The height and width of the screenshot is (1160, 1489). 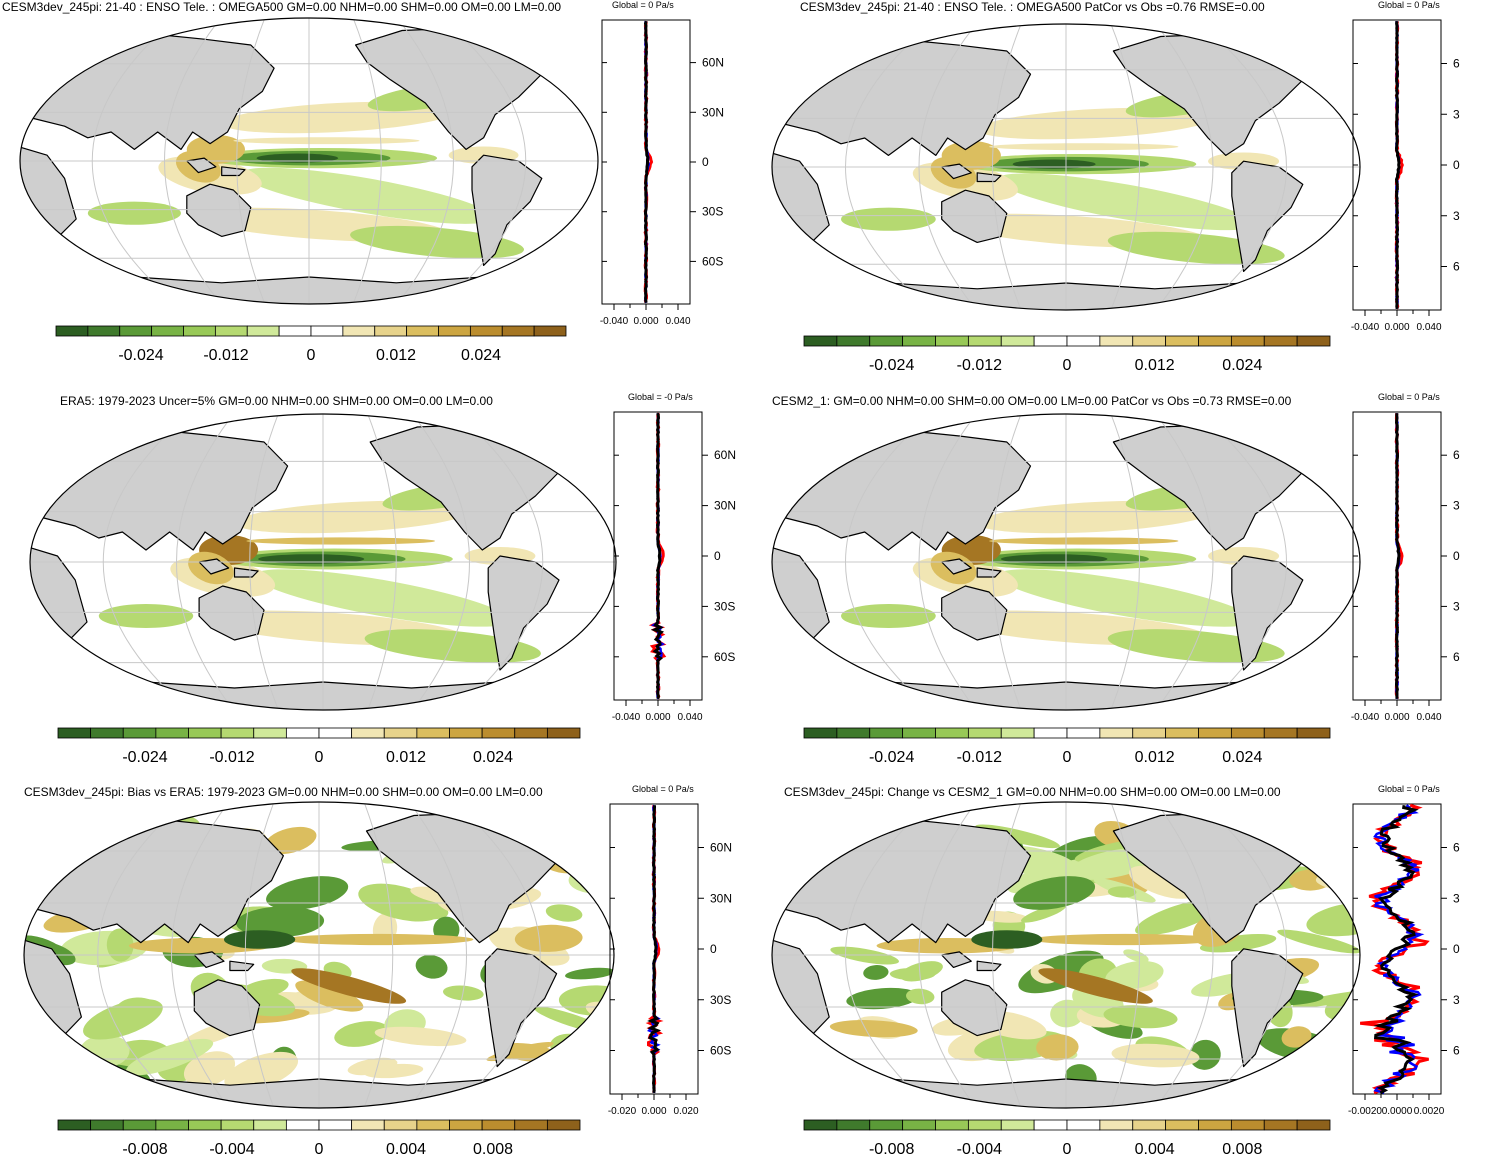 I want to click on colorbar: -0.024 -0.012 0 0.012 0.024, so click(x=319, y=746).